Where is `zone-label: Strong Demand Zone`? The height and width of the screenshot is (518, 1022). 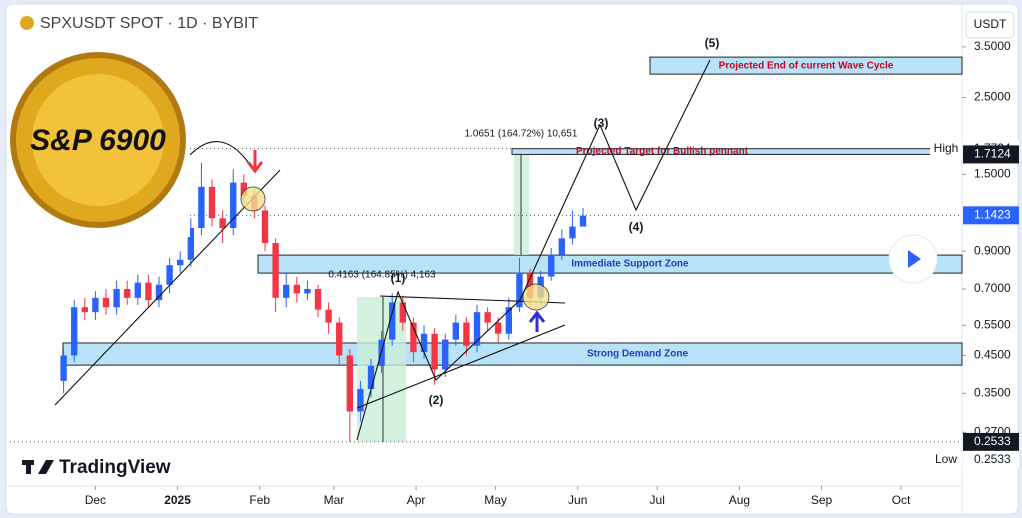 zone-label: Strong Demand Zone is located at coordinates (638, 354).